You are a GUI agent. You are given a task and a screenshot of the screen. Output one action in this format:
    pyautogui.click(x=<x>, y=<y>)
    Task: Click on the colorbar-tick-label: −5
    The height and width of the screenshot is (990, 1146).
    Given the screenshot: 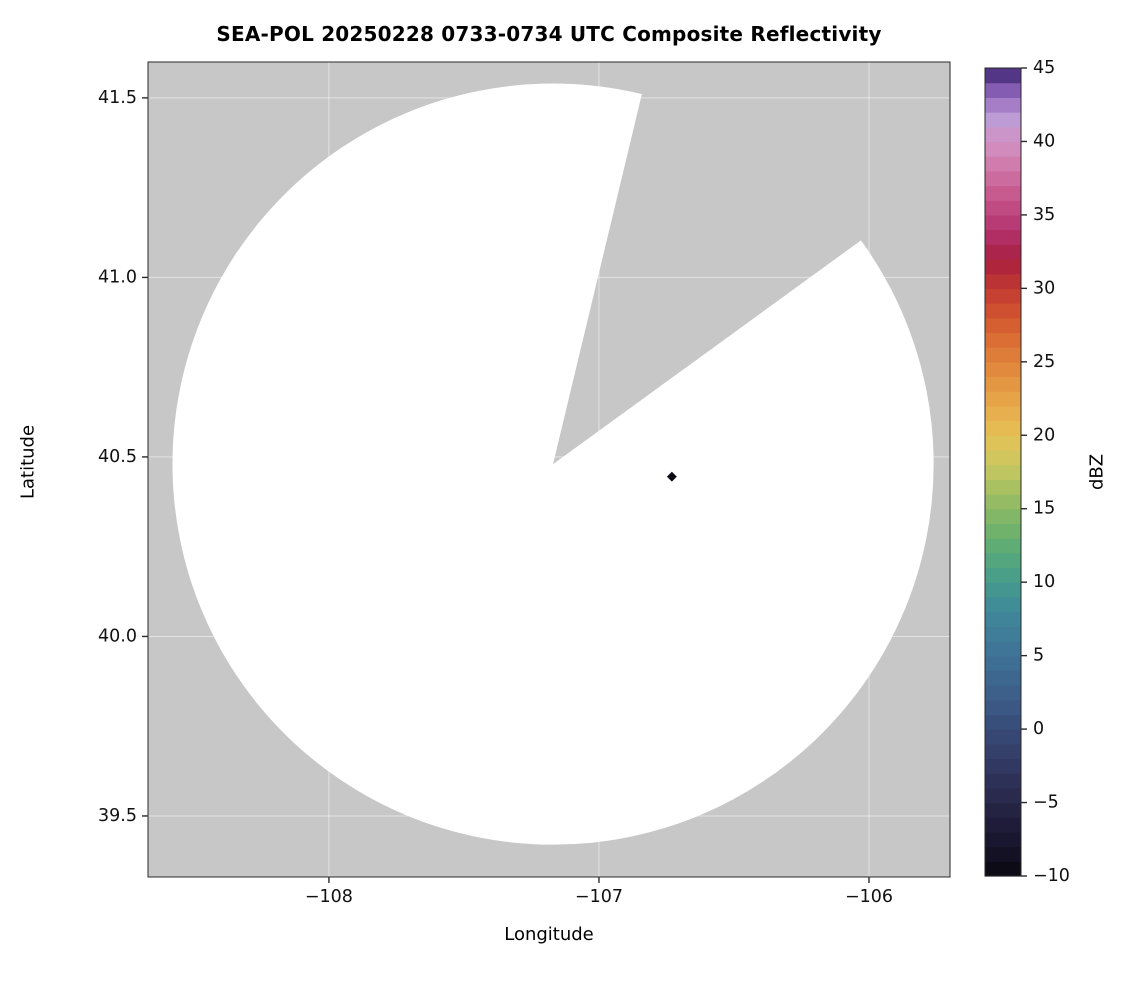 What is the action you would take?
    pyautogui.click(x=1046, y=803)
    